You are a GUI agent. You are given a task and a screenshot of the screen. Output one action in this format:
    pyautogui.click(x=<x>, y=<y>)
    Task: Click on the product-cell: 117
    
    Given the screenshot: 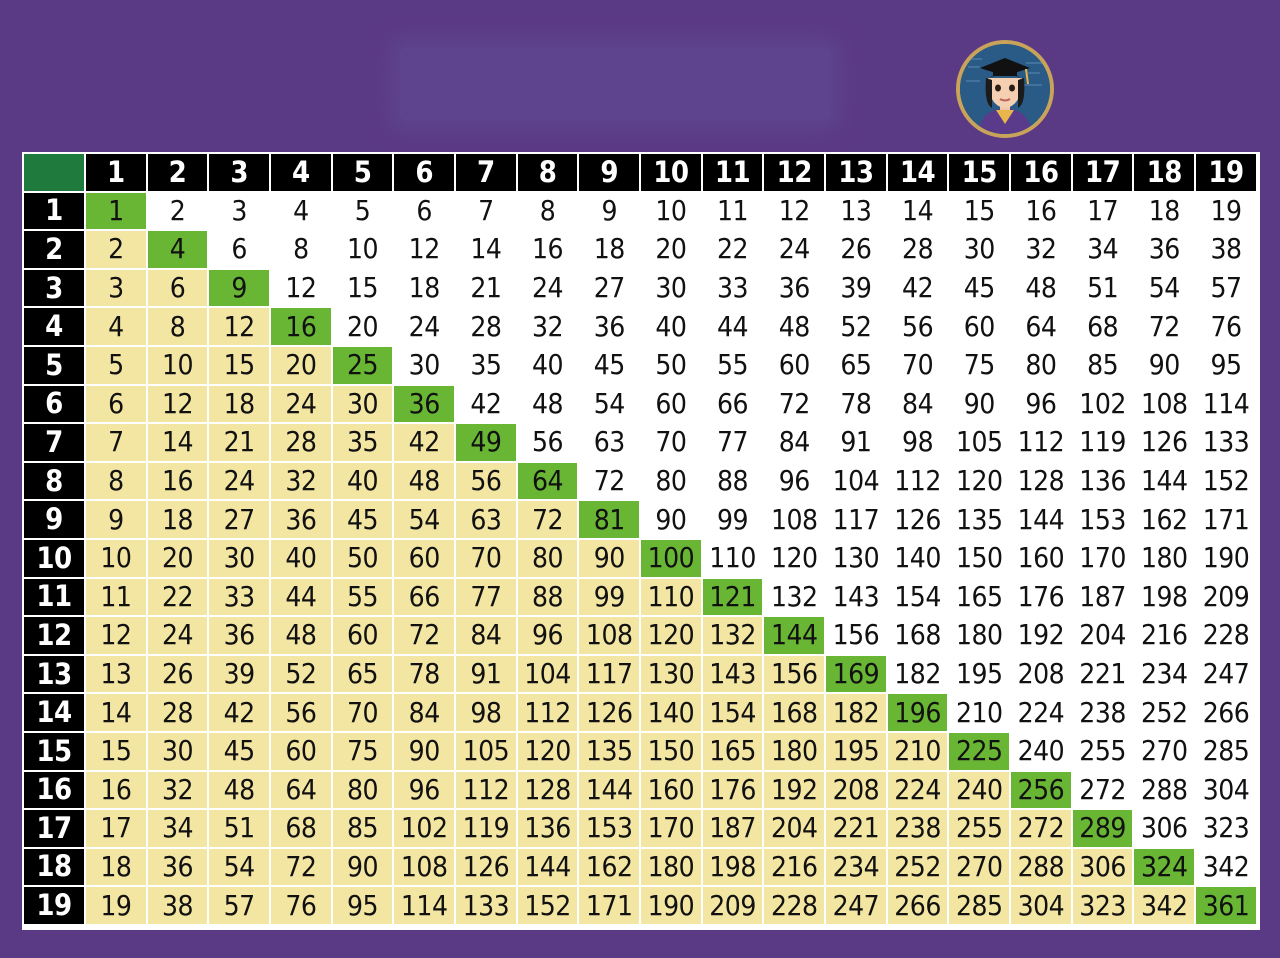 What is the action you would take?
    pyautogui.click(x=609, y=674)
    